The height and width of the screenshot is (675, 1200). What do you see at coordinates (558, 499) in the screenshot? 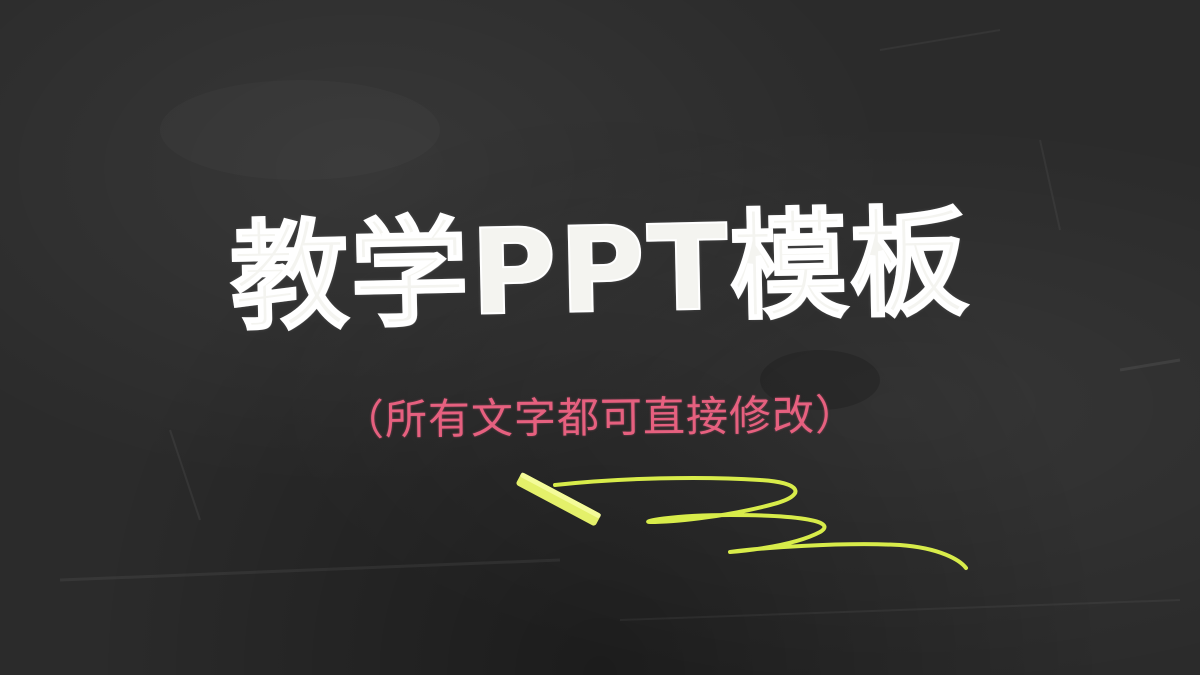
I see `chalk-stick-icon` at bounding box center [558, 499].